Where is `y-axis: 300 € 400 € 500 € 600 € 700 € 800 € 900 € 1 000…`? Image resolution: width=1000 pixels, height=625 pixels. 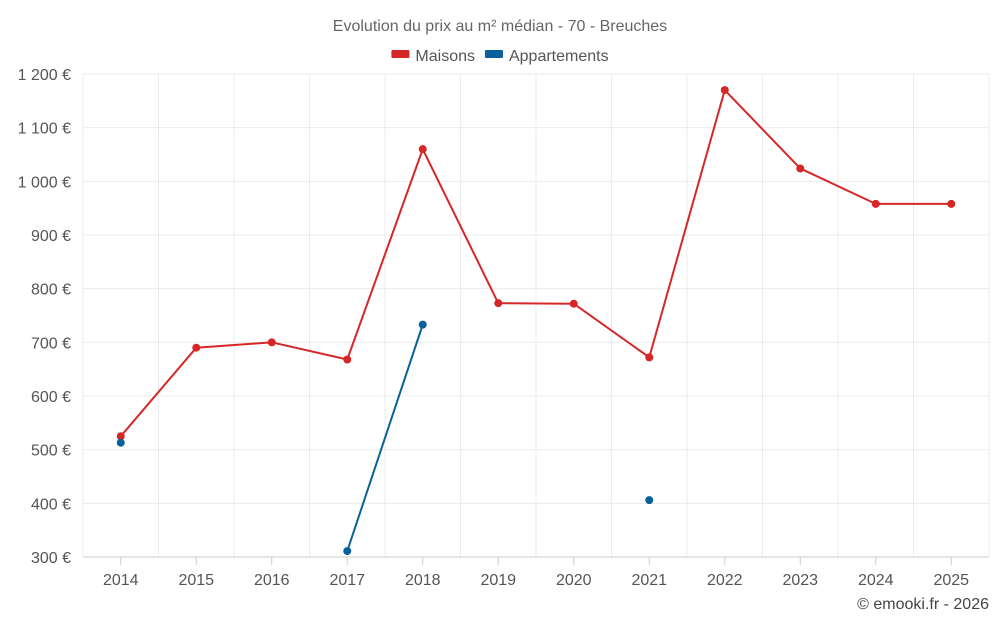
y-axis: 300 € 400 € 500 € 600 € 700 € 800 € 900 € 1 000… is located at coordinates (44, 317).